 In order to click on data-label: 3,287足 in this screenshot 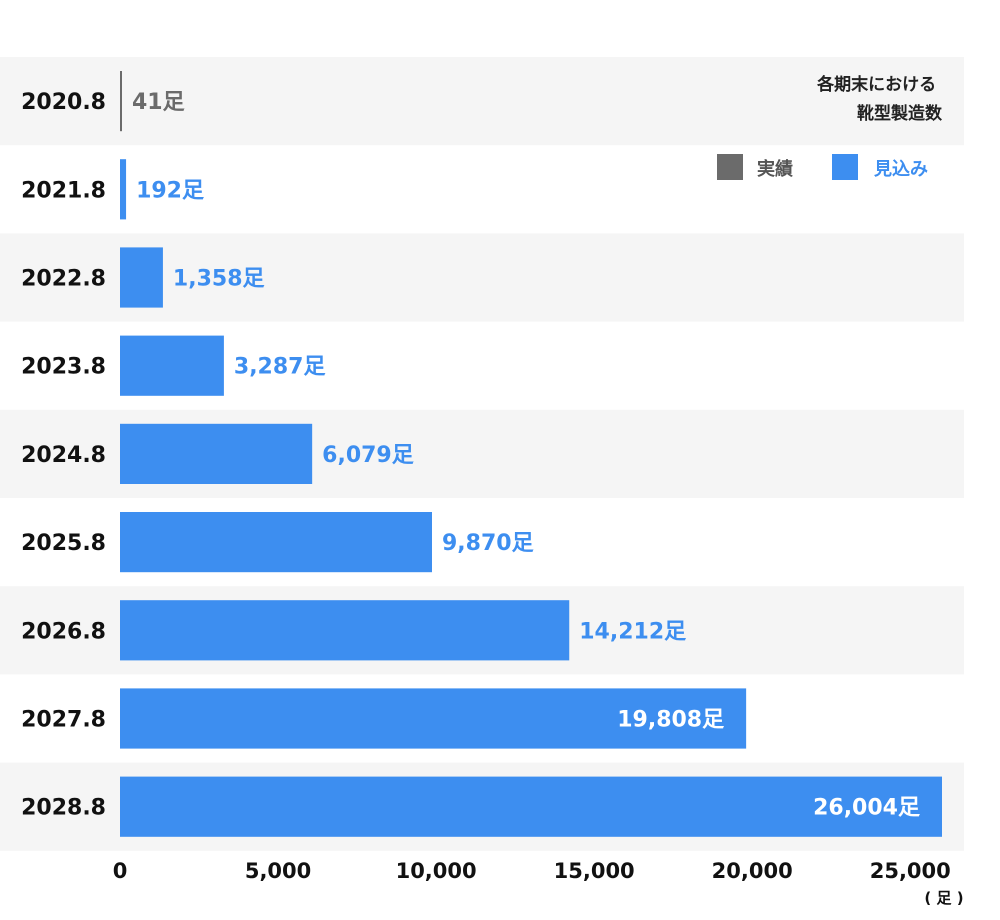, I will do `click(280, 367)`.